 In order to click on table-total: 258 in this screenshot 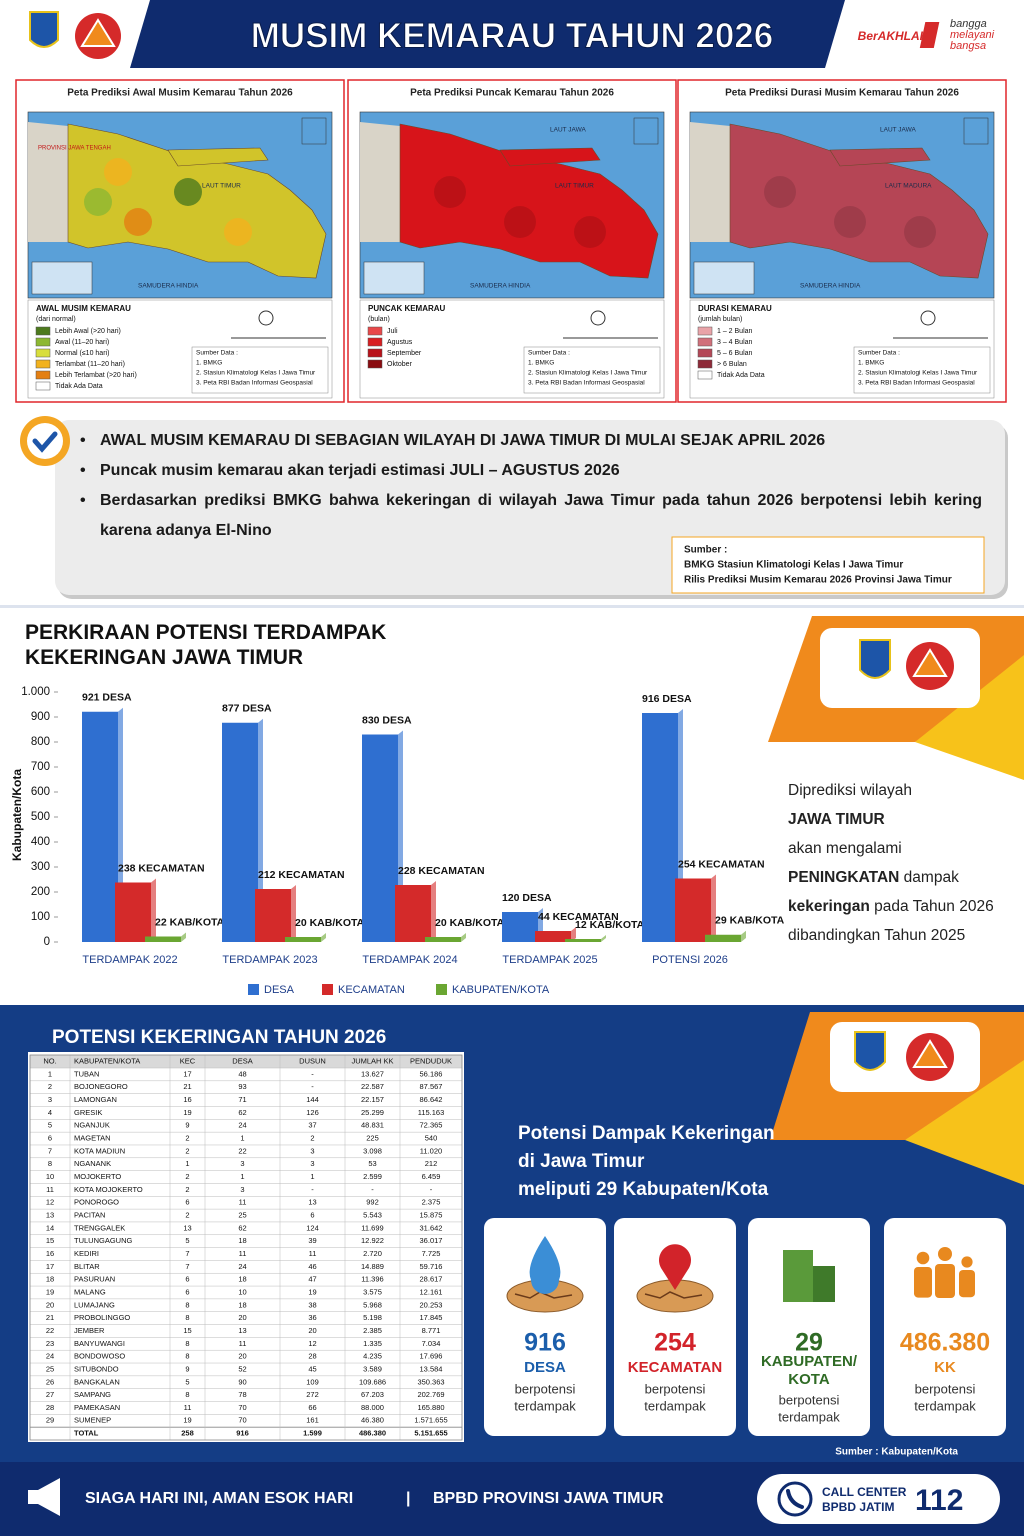, I will do `click(187, 1433)`.